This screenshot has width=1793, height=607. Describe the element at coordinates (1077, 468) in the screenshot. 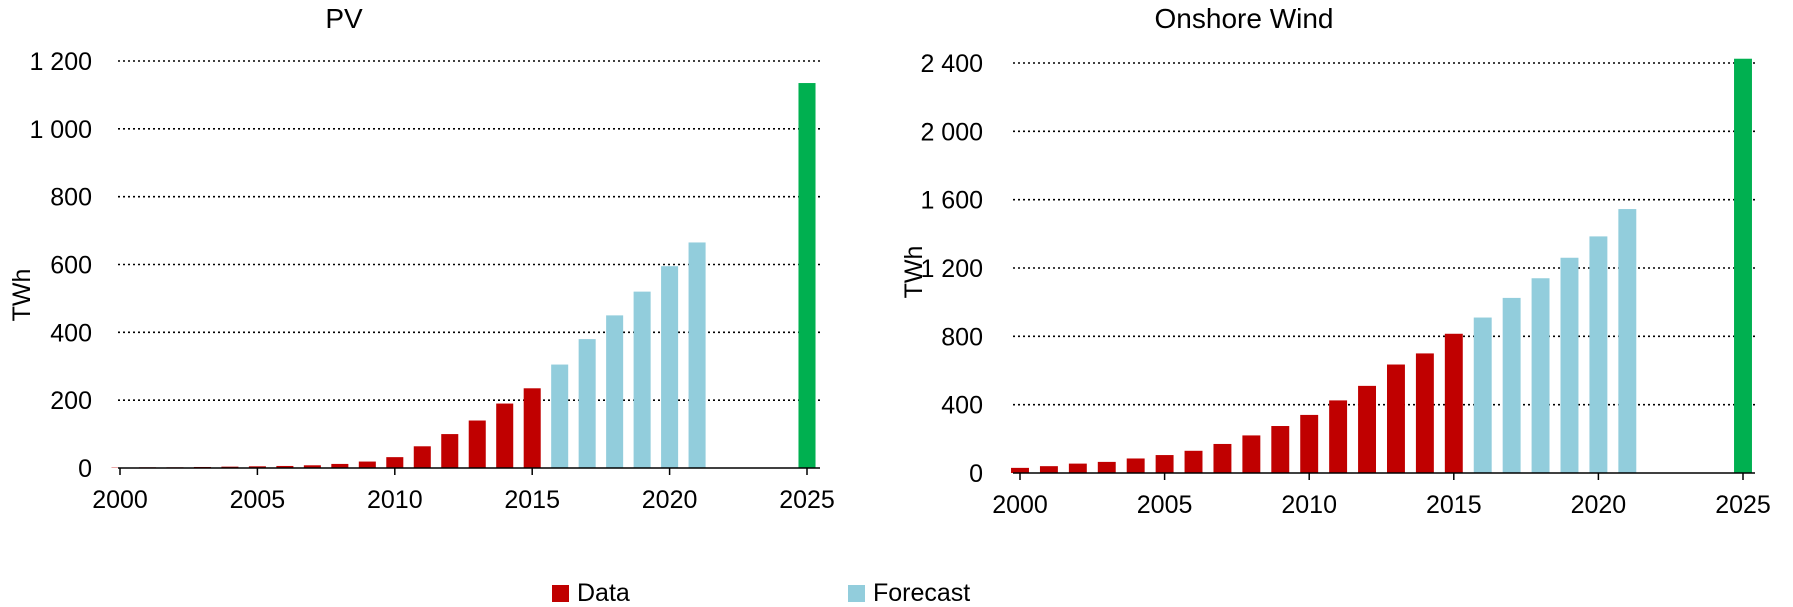

I see `bar-data-2002` at that location.